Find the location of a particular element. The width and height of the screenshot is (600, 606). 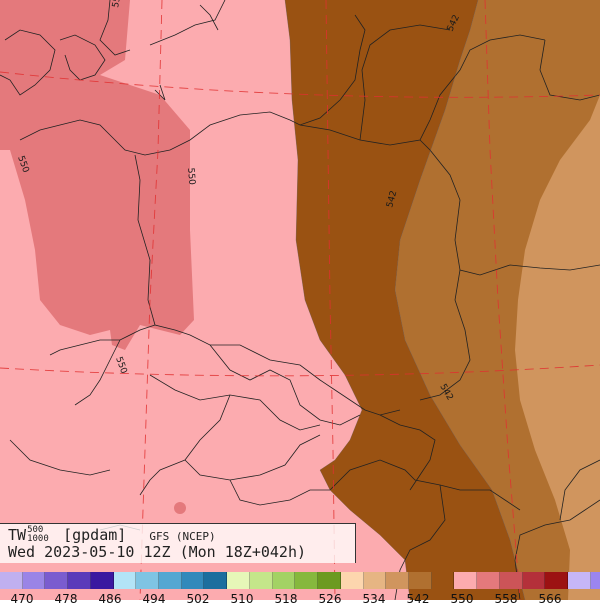

unit-label: [gpdam] is located at coordinates (95, 535).